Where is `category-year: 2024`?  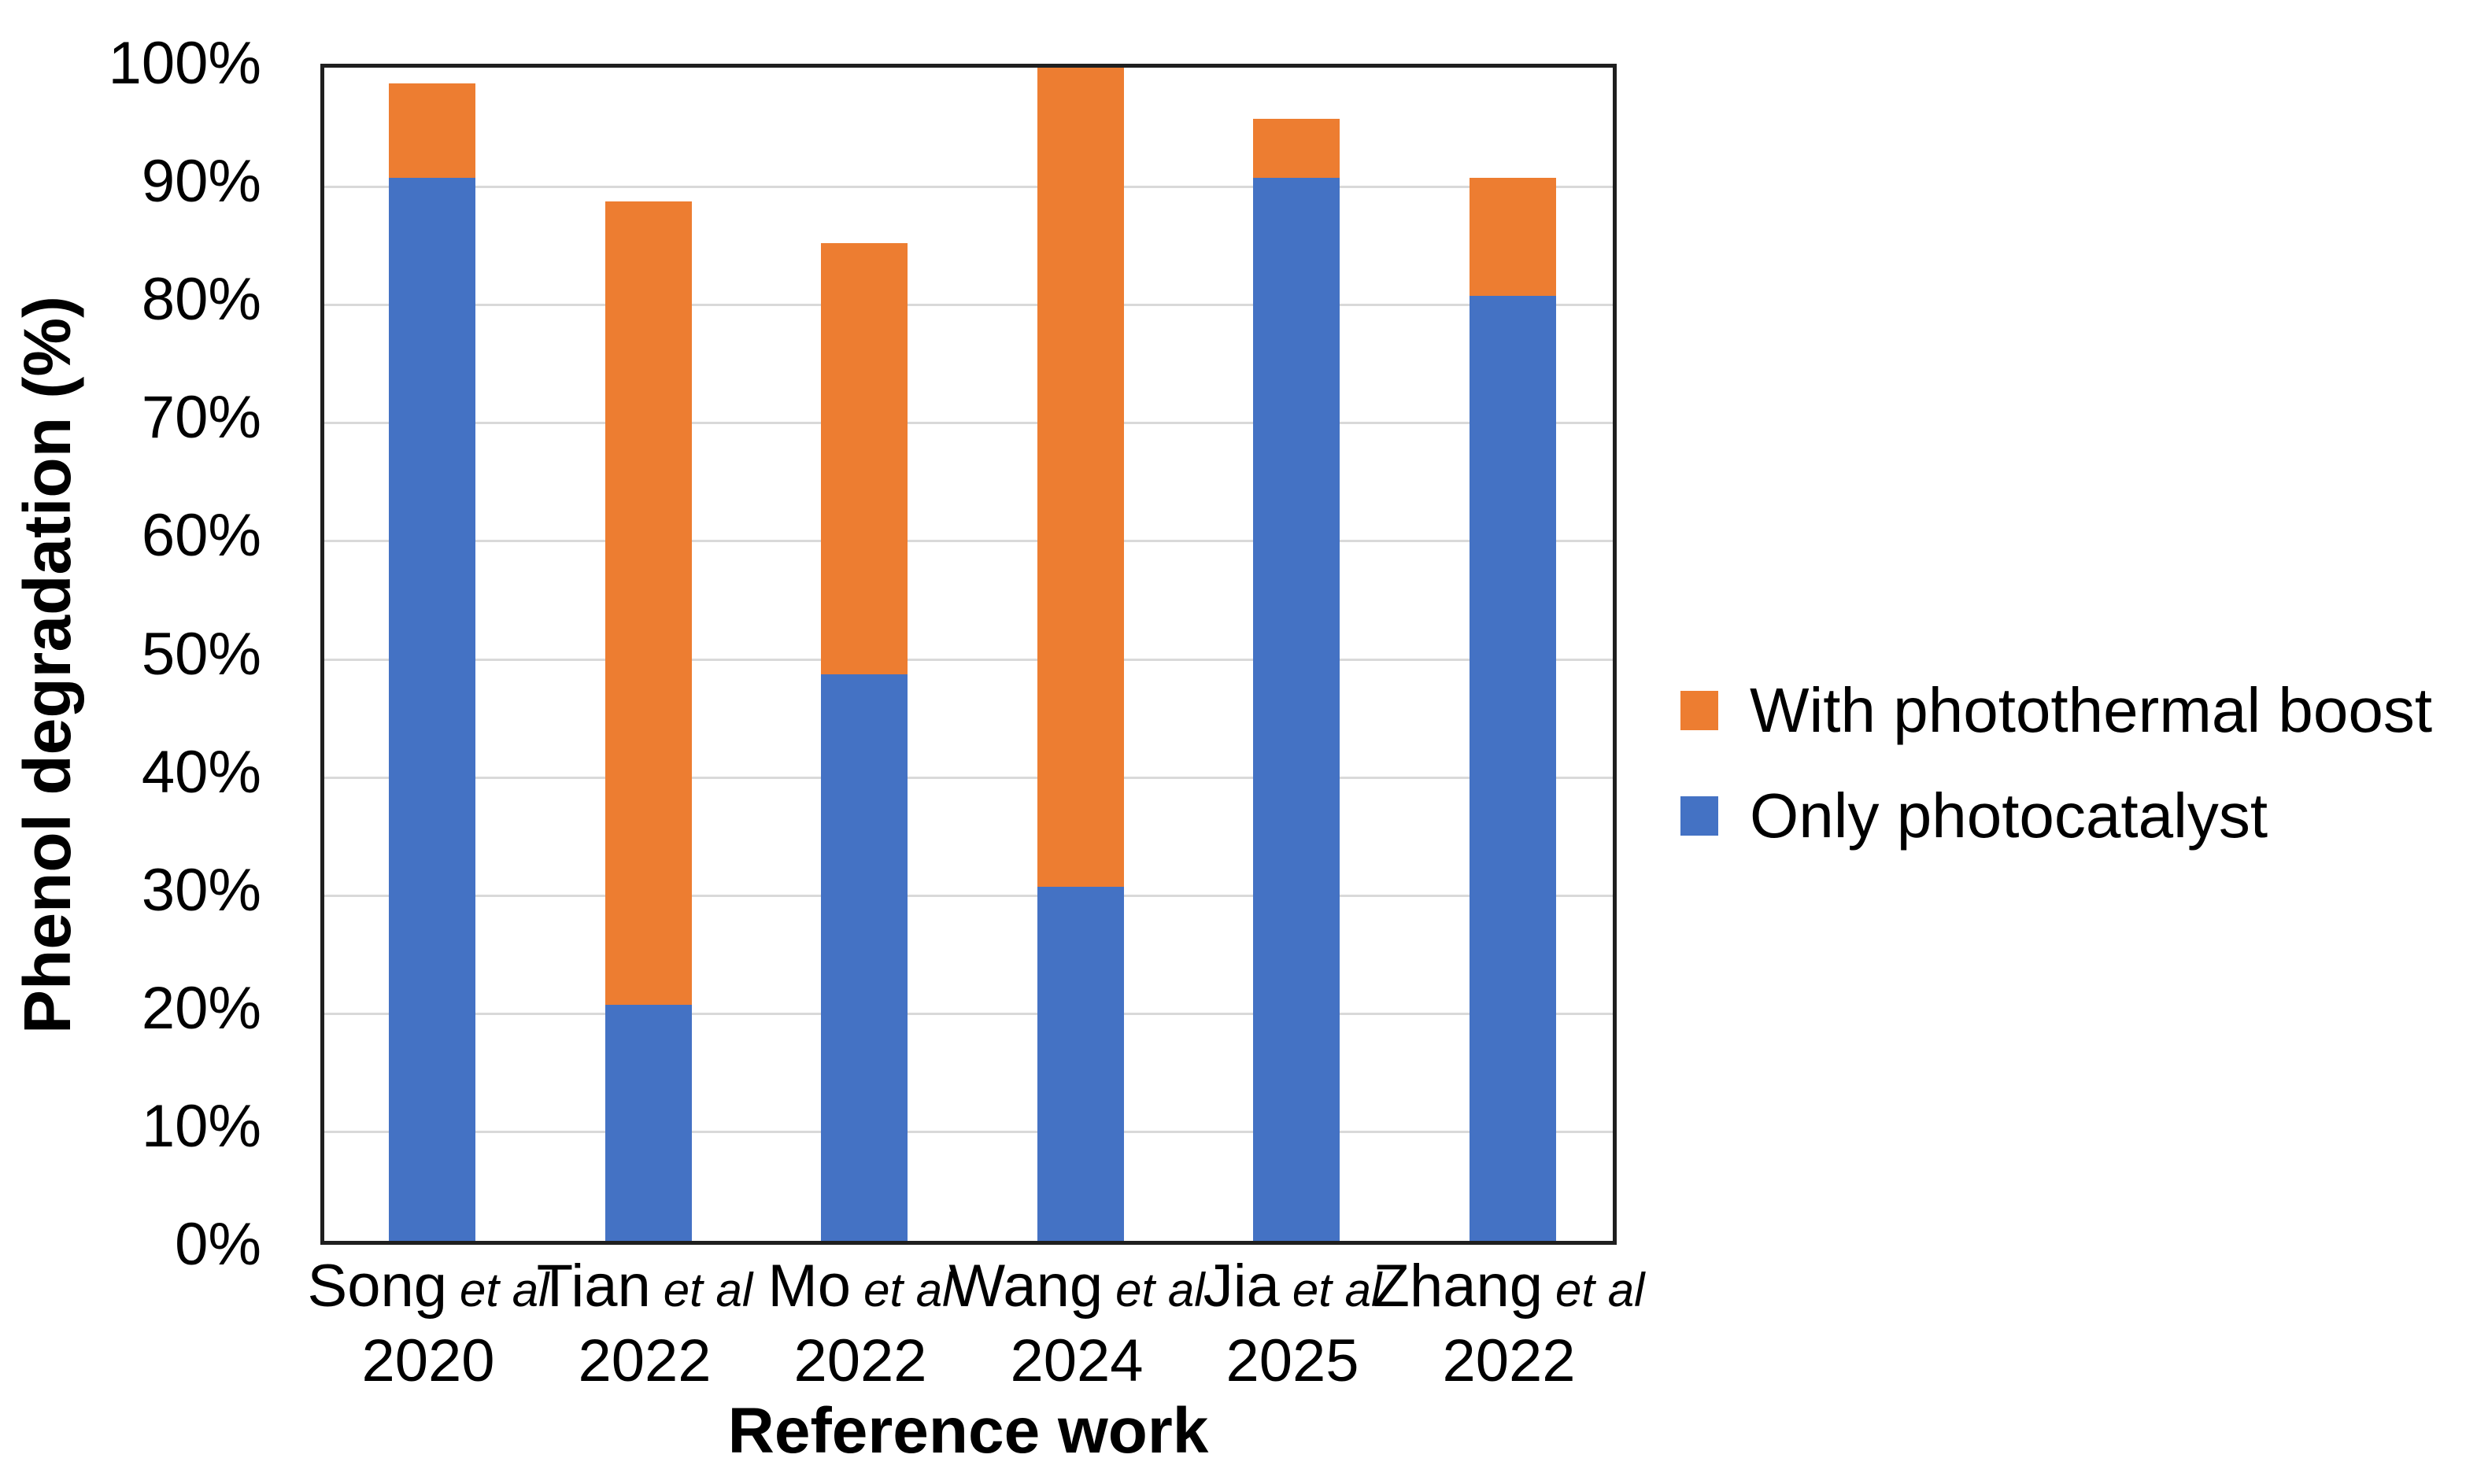 category-year: 2024 is located at coordinates (1077, 1360).